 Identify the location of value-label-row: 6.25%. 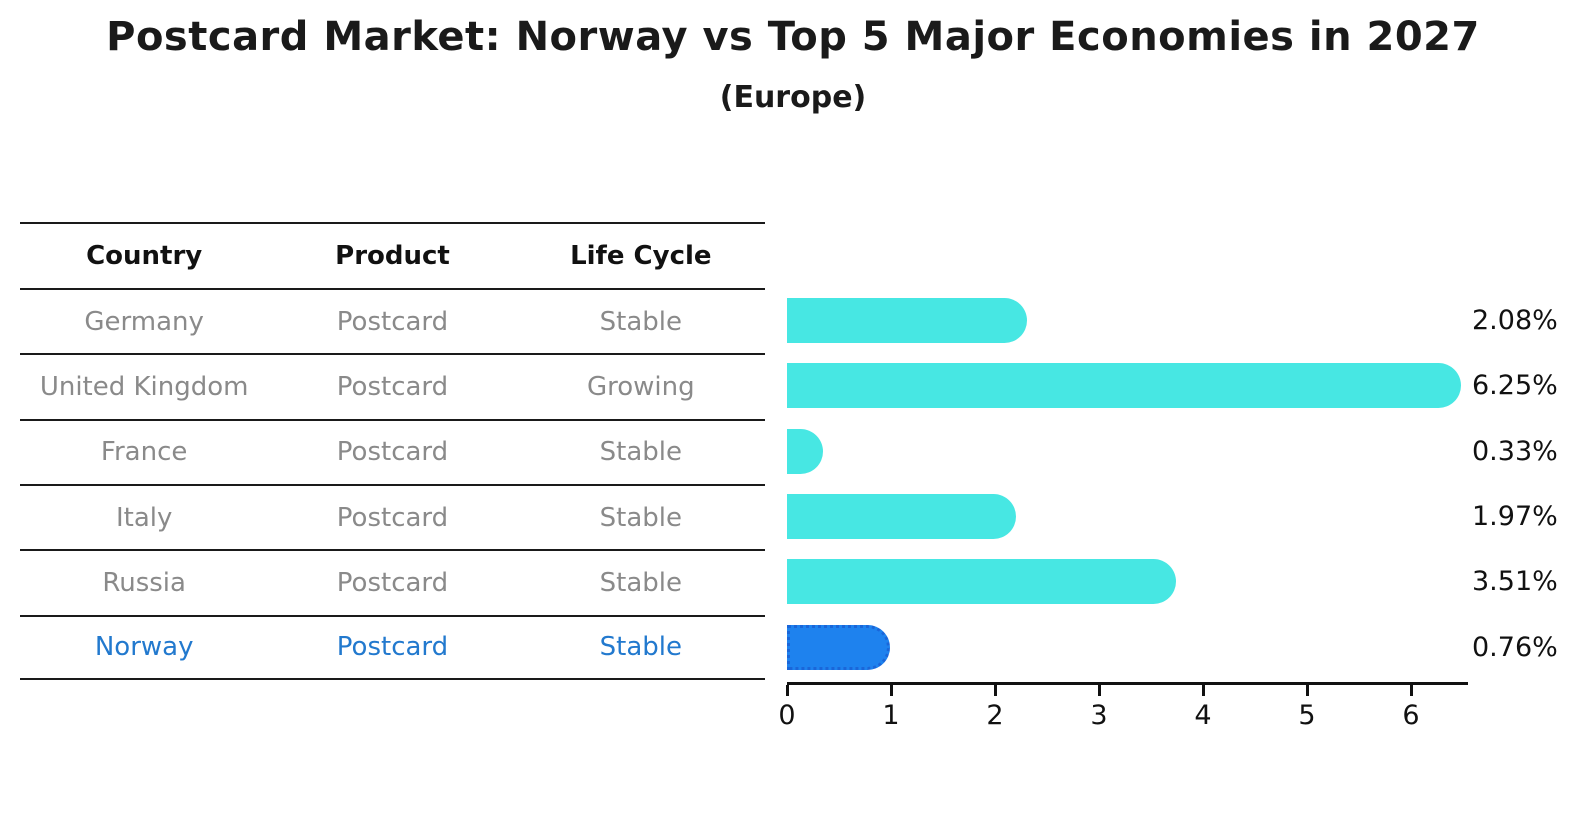
(1529, 385).